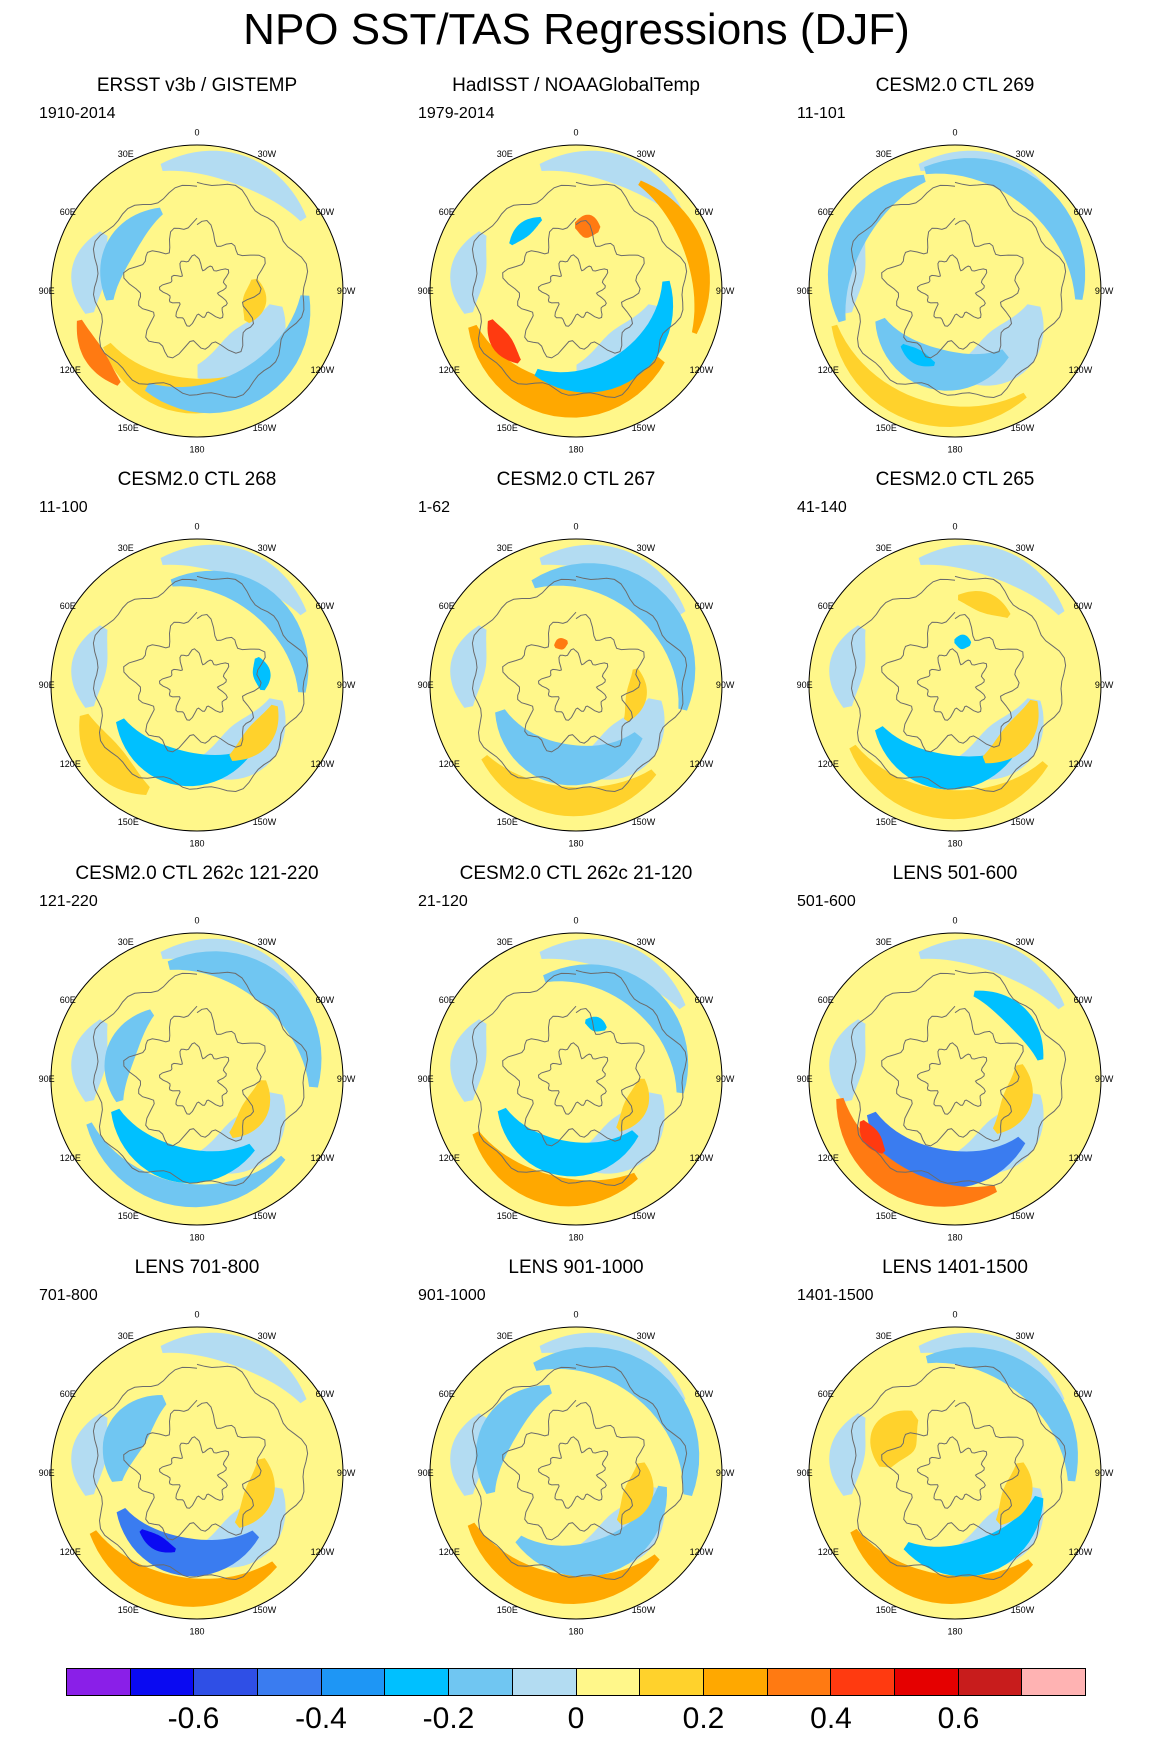 The width and height of the screenshot is (1153, 1742). Describe the element at coordinates (197, 1267) in the screenshot. I see `panel-title: LENS 701-800` at that location.